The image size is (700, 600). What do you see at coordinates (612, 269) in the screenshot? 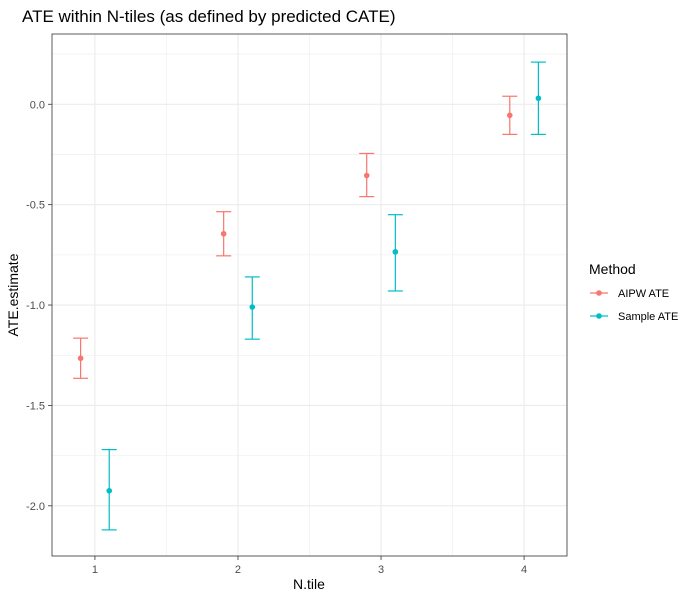
I see `legend-title: Method` at bounding box center [612, 269].